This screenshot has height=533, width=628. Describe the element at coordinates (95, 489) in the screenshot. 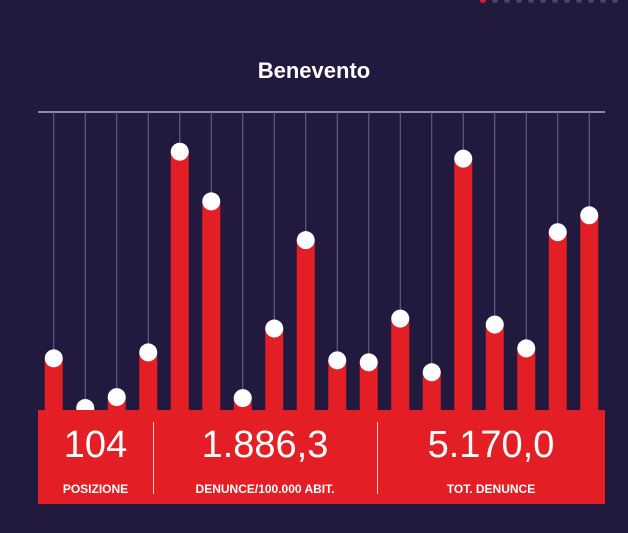

I see `stat-label: POSIZIONE` at that location.